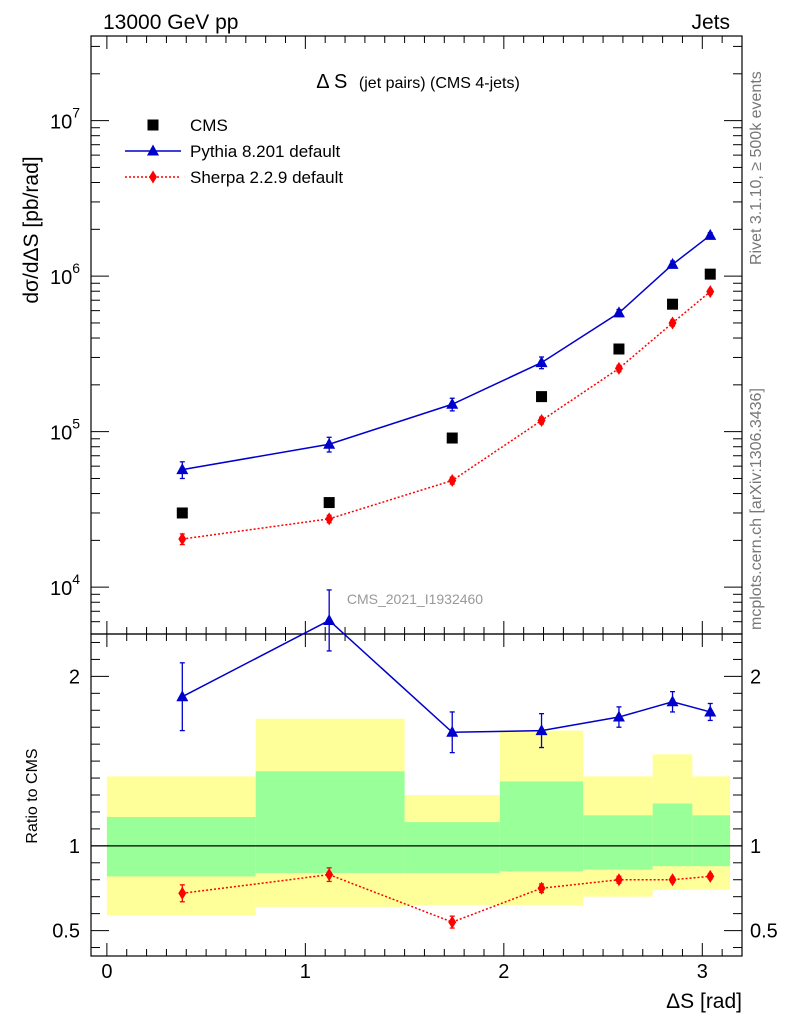 This screenshot has width=786, height=1024. I want to click on legend-label-1: Pythia 8.201 default, so click(265, 151).